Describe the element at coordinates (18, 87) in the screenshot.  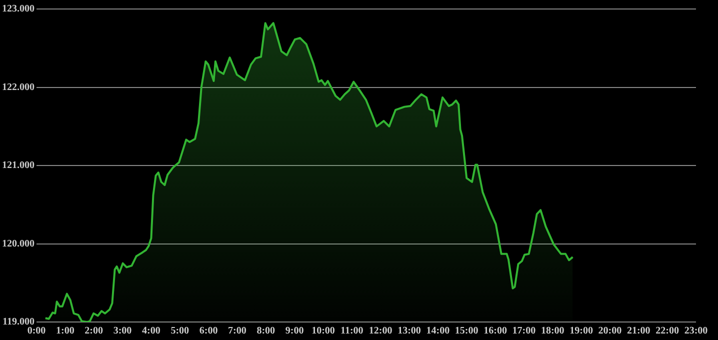
I see `y-tick-label: 122.000` at that location.